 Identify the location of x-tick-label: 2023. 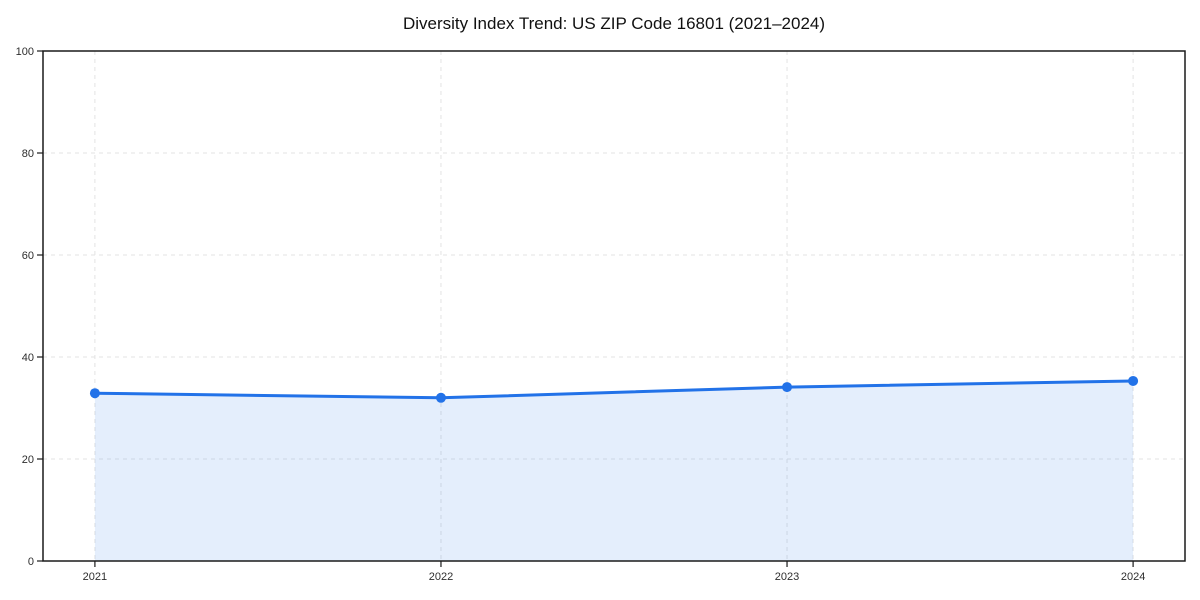
(787, 577).